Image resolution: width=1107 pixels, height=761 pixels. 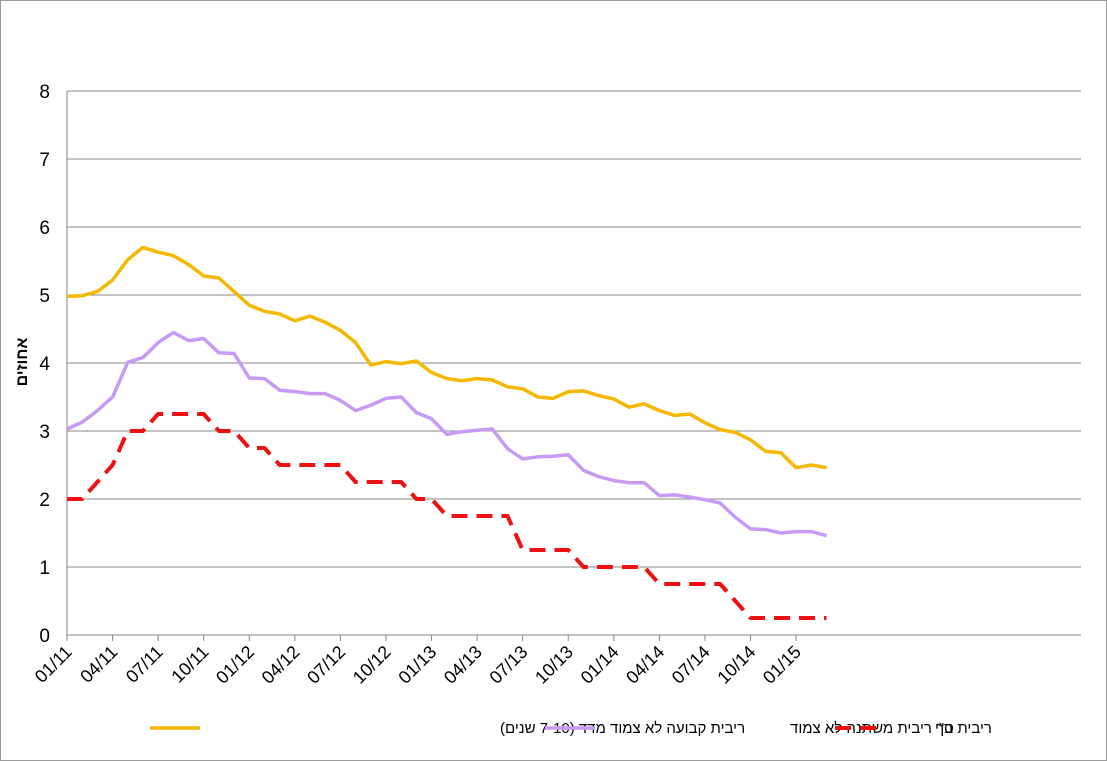 What do you see at coordinates (326, 665) in the screenshot?
I see `x-tick-label: 07/12` at bounding box center [326, 665].